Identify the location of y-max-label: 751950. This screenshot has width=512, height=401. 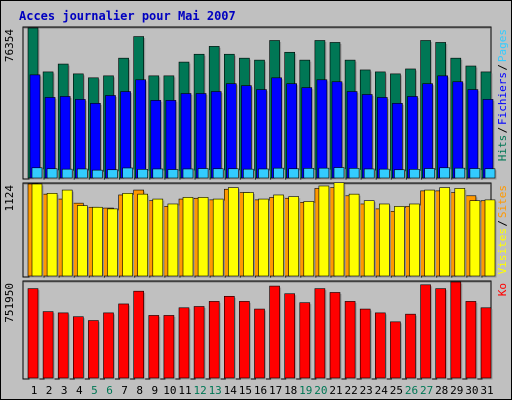
(9, 303).